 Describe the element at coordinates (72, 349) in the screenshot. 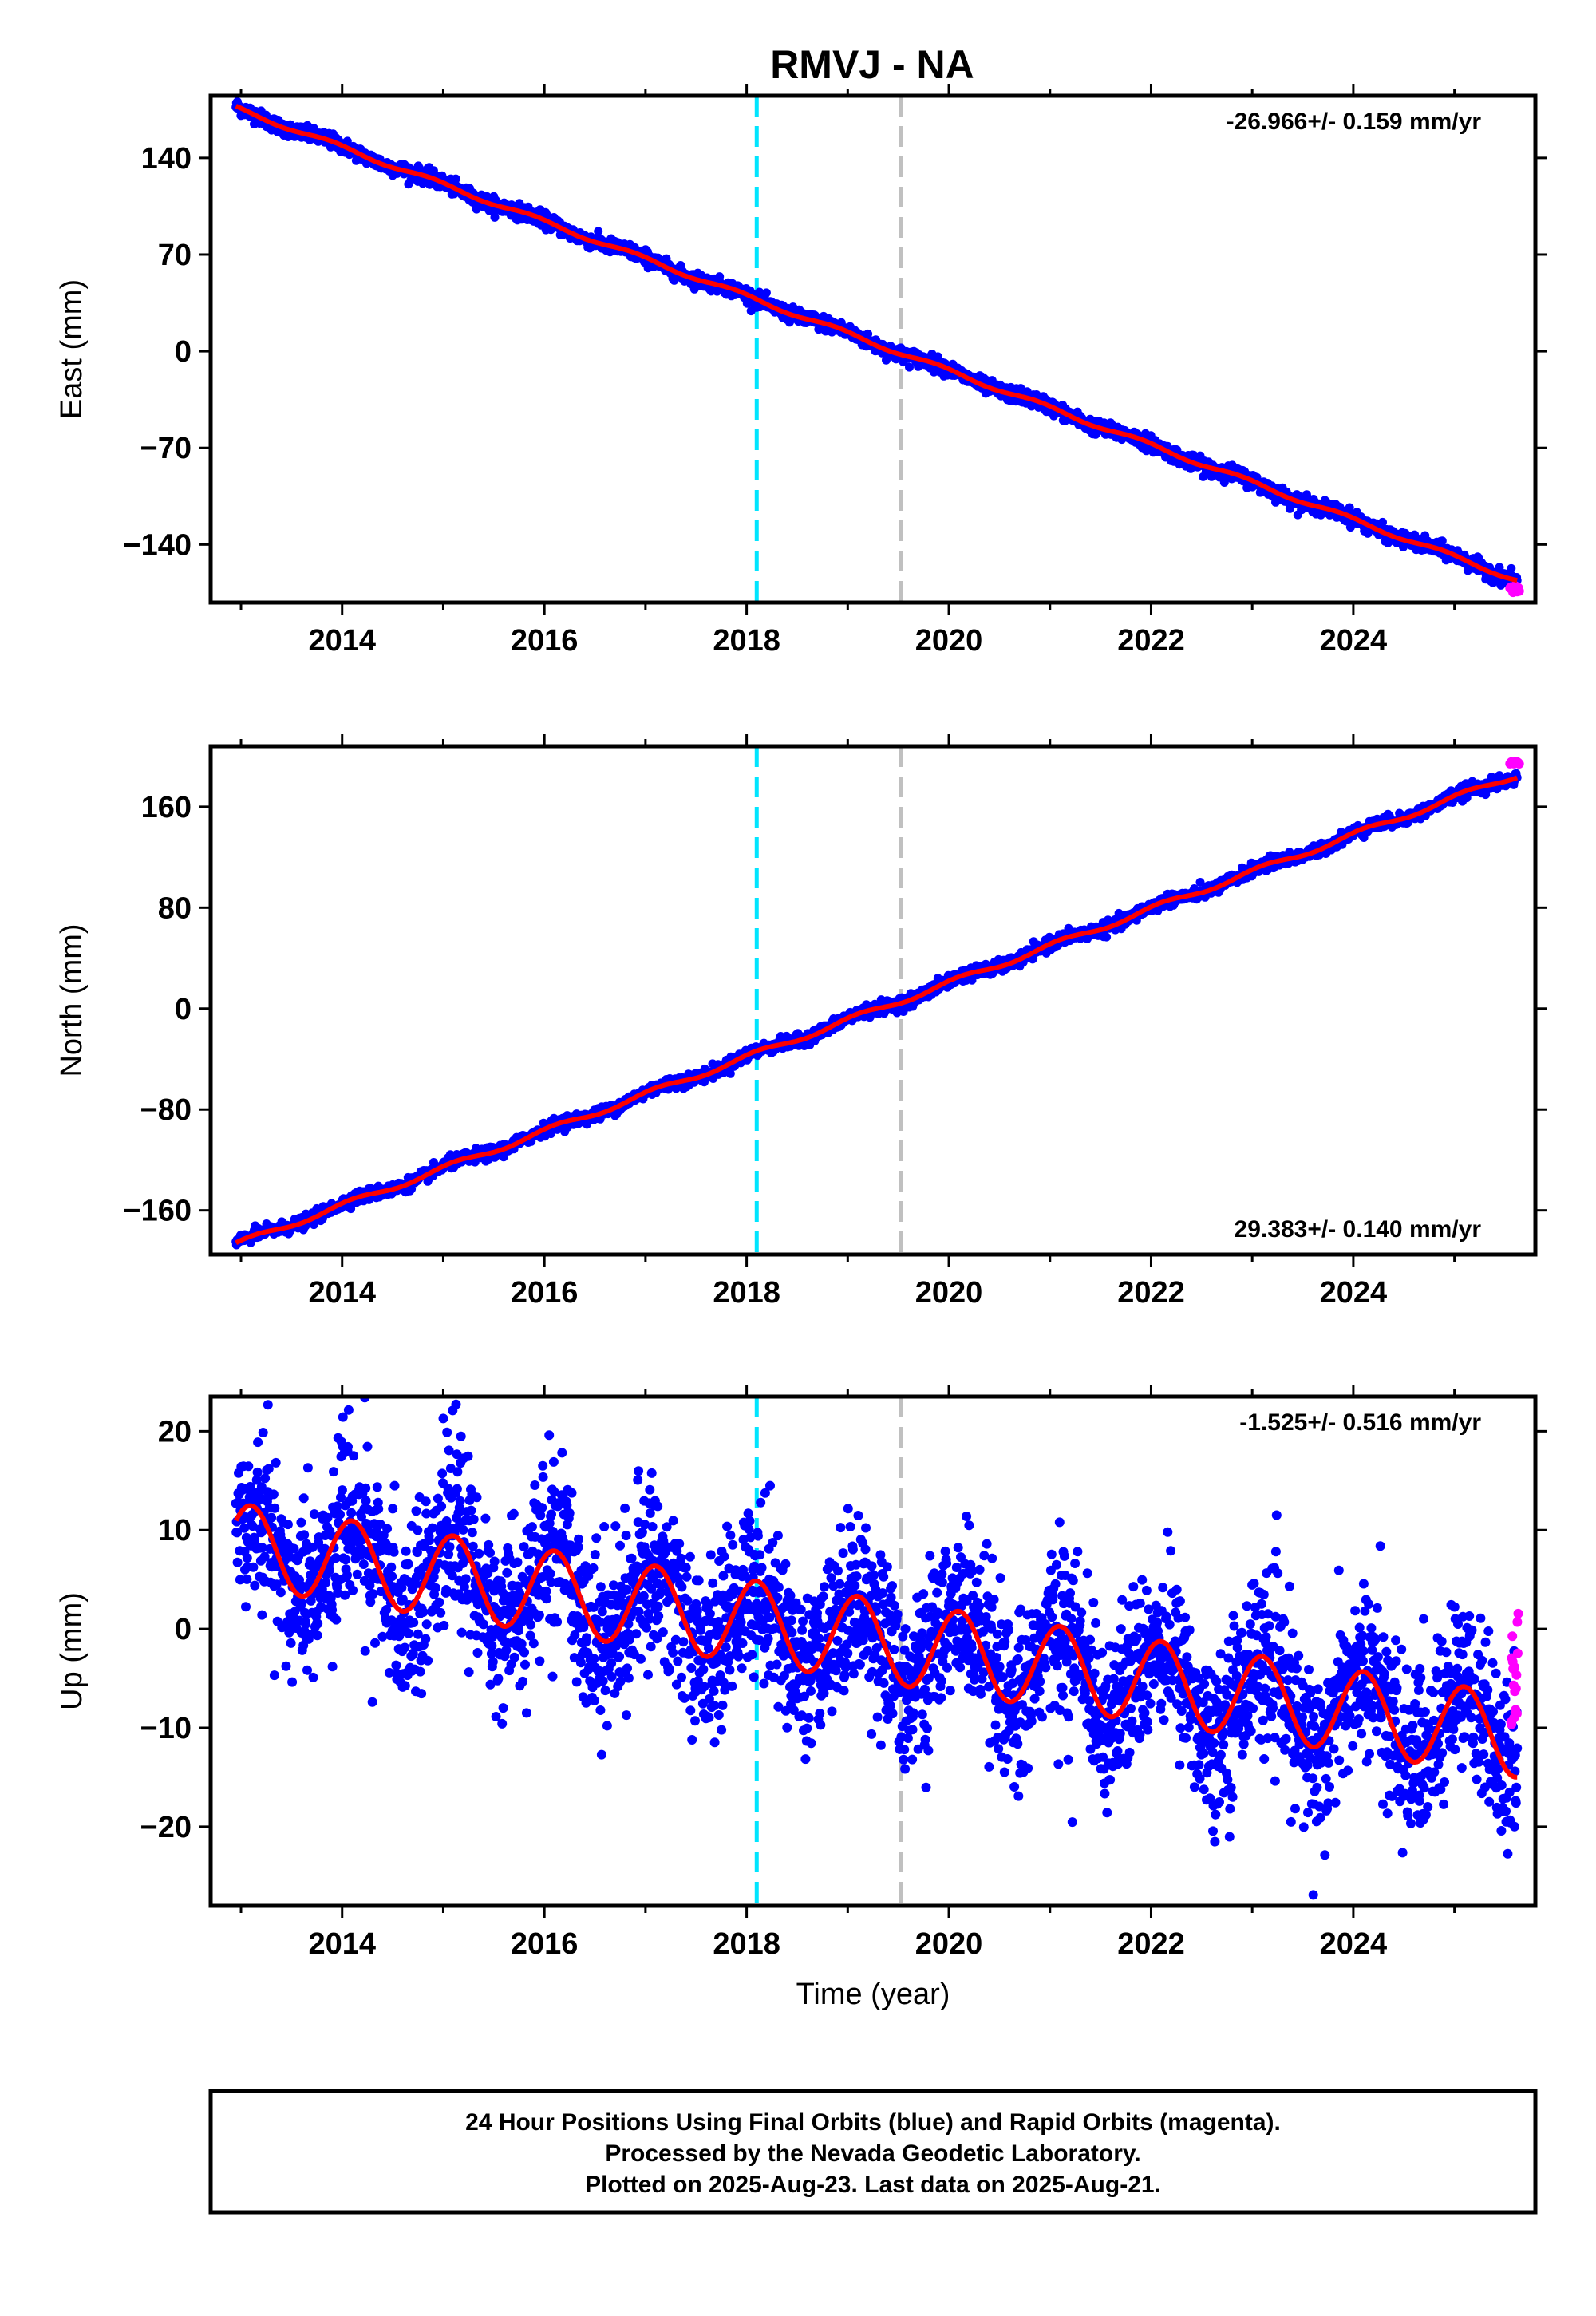

I see `y-axis-label: East (mm)` at that location.